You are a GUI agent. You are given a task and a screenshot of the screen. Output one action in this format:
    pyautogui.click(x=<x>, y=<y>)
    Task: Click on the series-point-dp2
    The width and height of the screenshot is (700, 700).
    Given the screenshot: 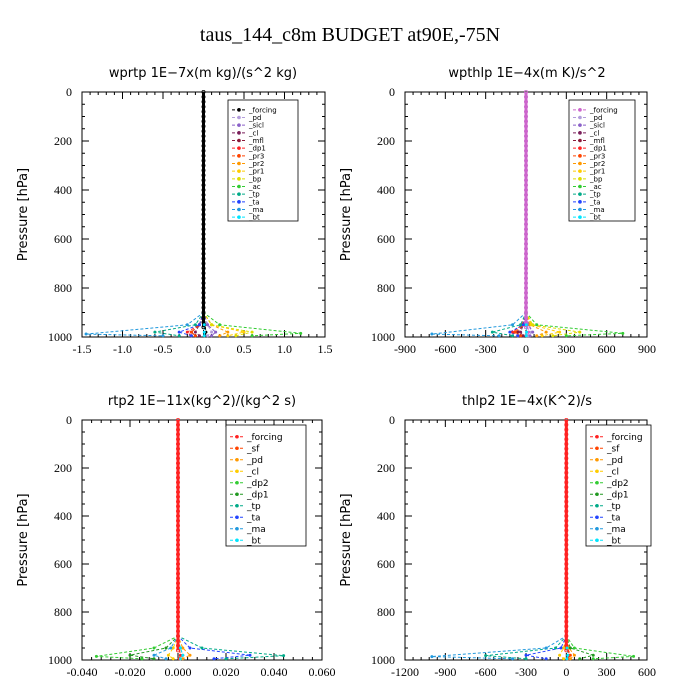 What is the action you would take?
    pyautogui.click(x=593, y=659)
    